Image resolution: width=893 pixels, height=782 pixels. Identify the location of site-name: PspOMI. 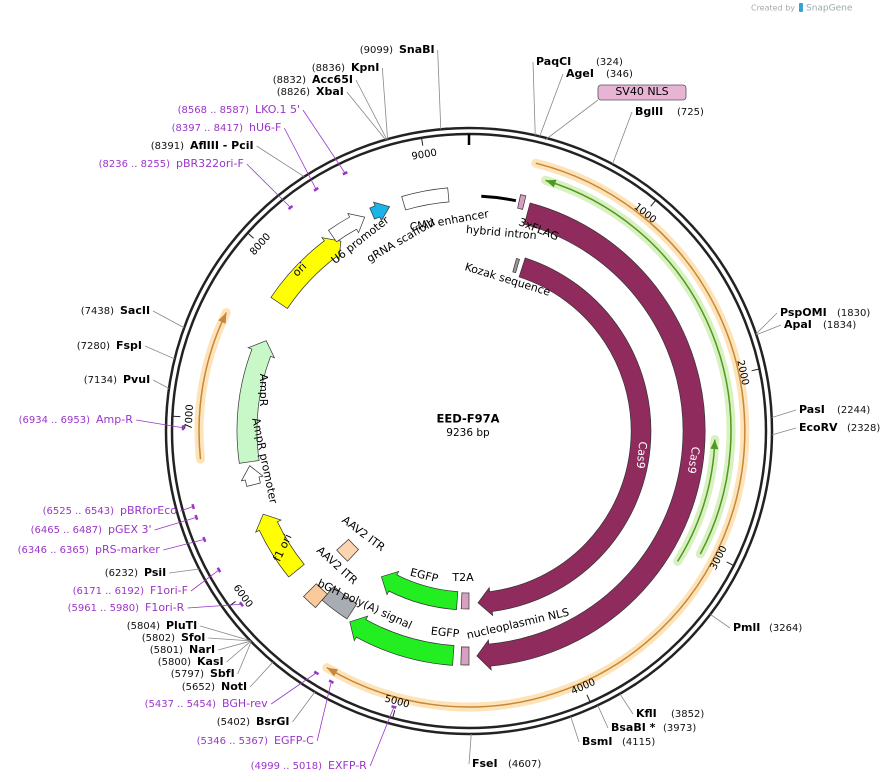
(803, 312).